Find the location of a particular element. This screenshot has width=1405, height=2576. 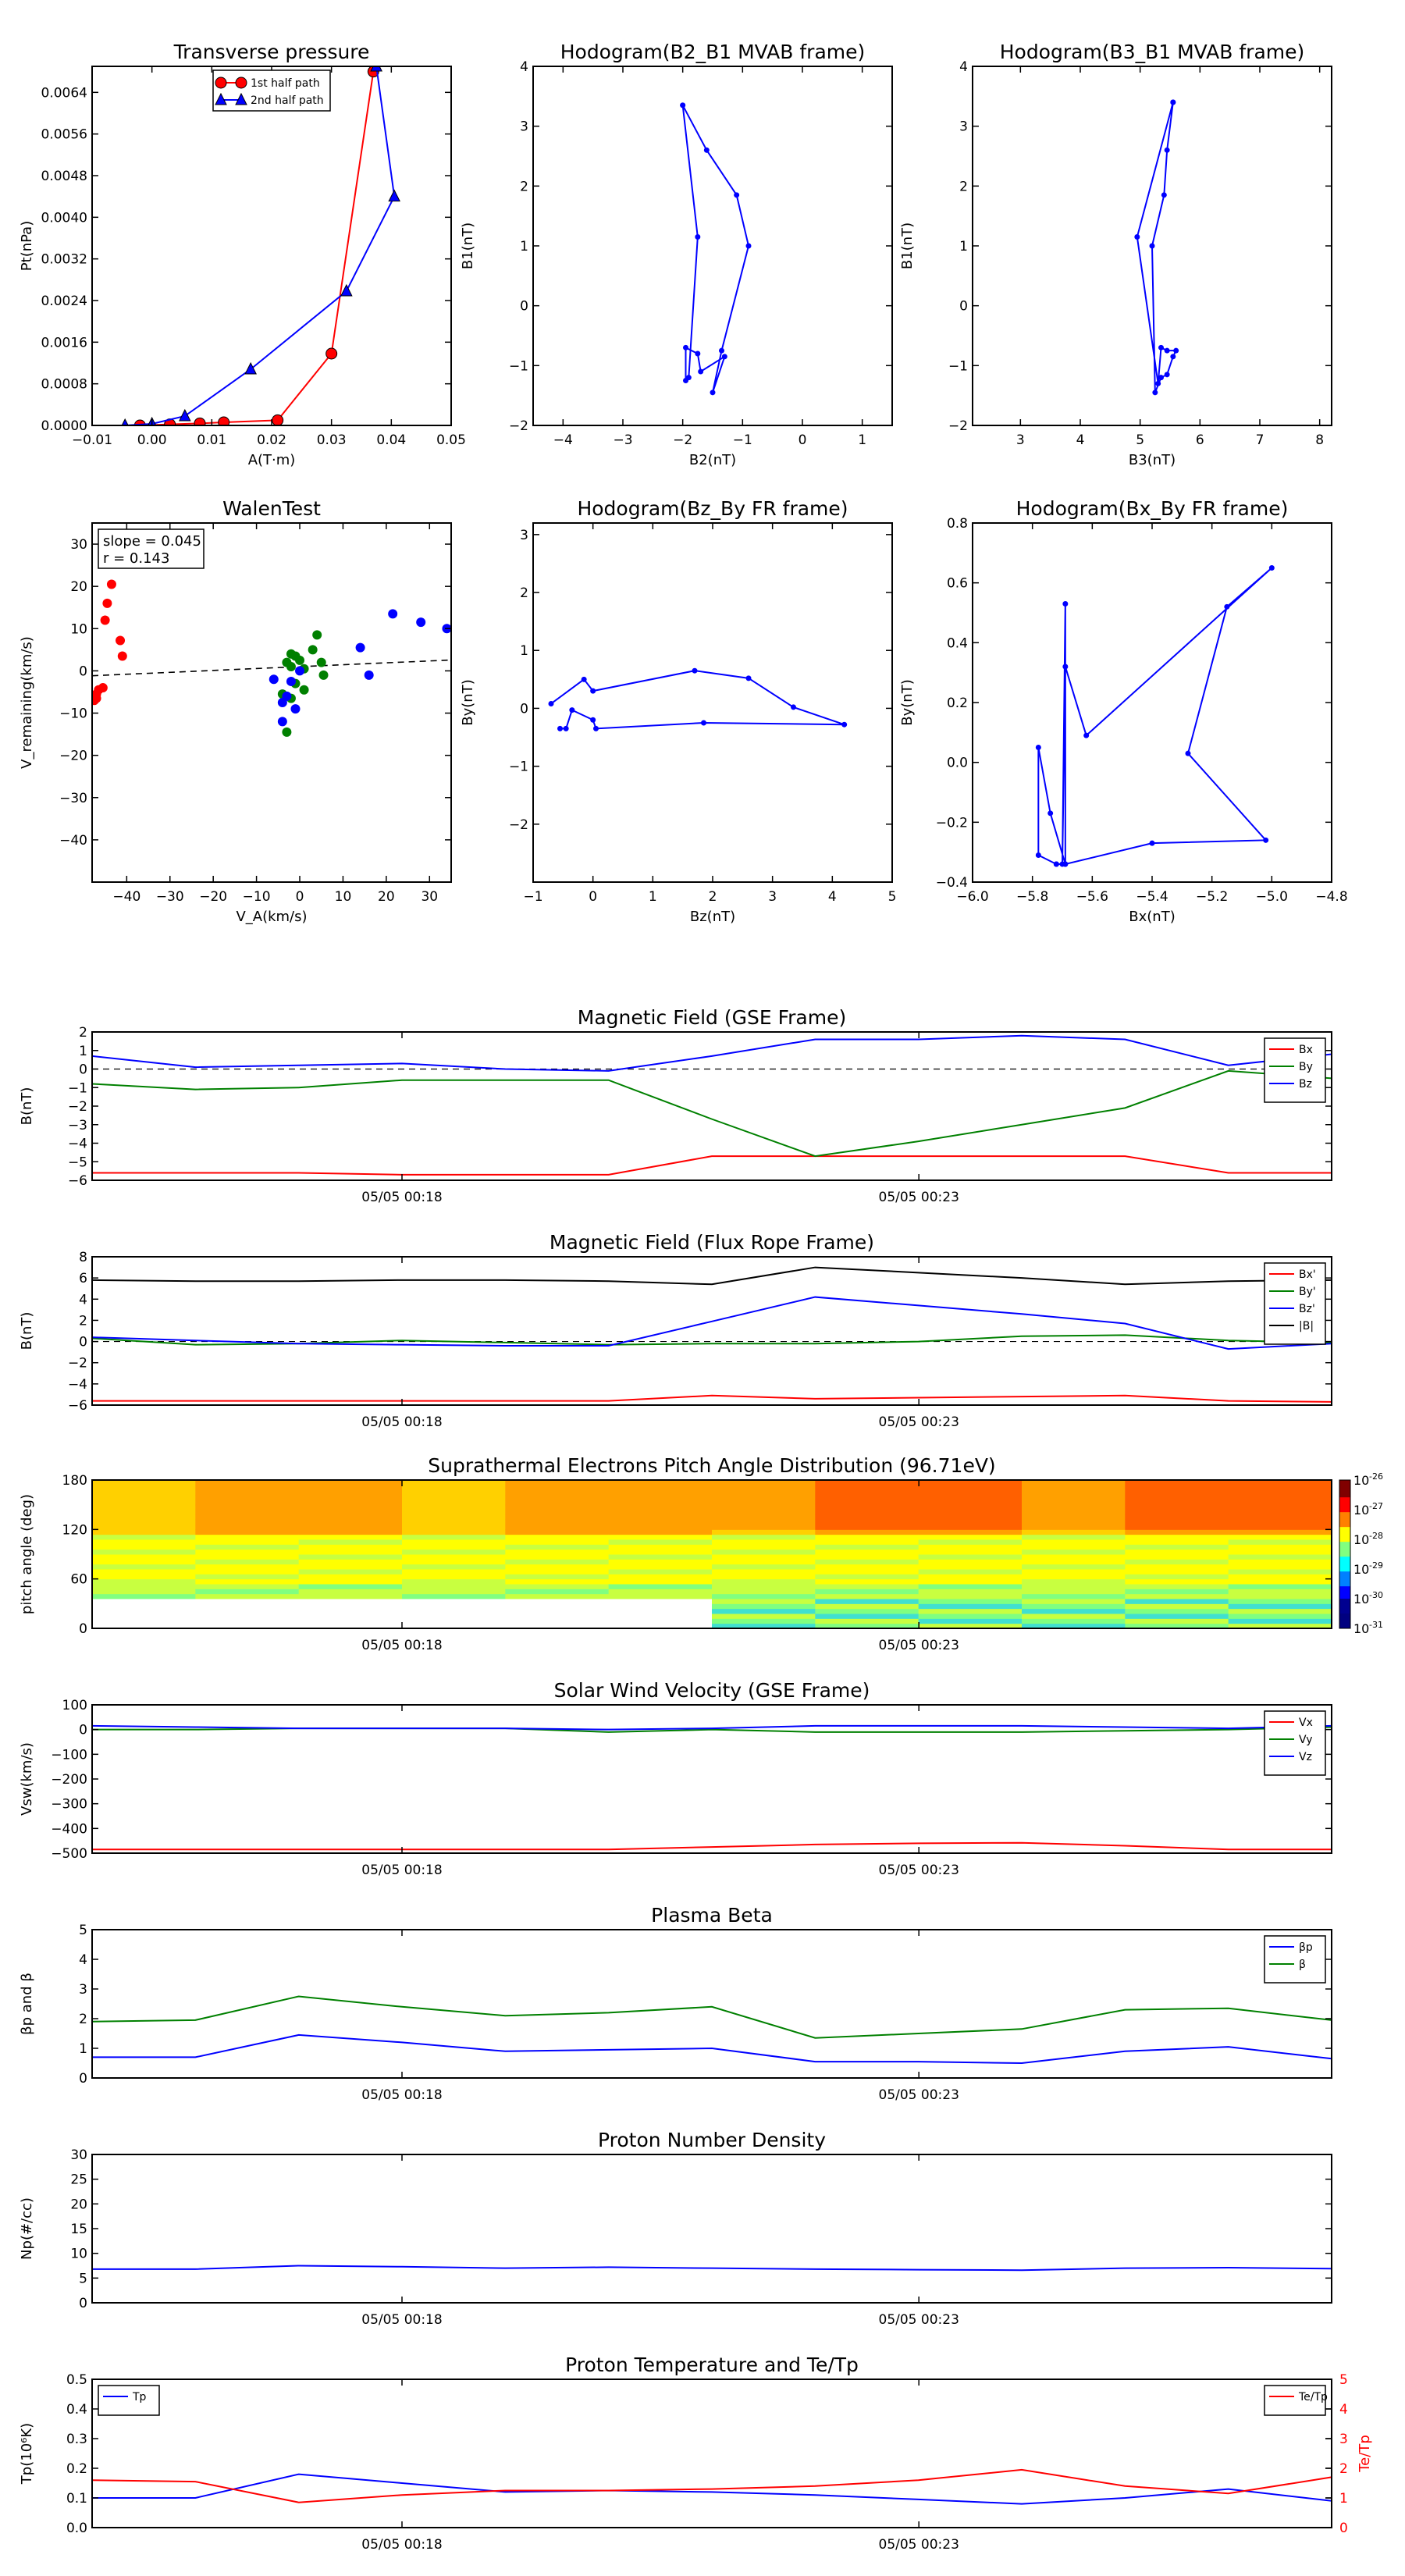

ytick-label: 0.0048 is located at coordinates (64, 176).